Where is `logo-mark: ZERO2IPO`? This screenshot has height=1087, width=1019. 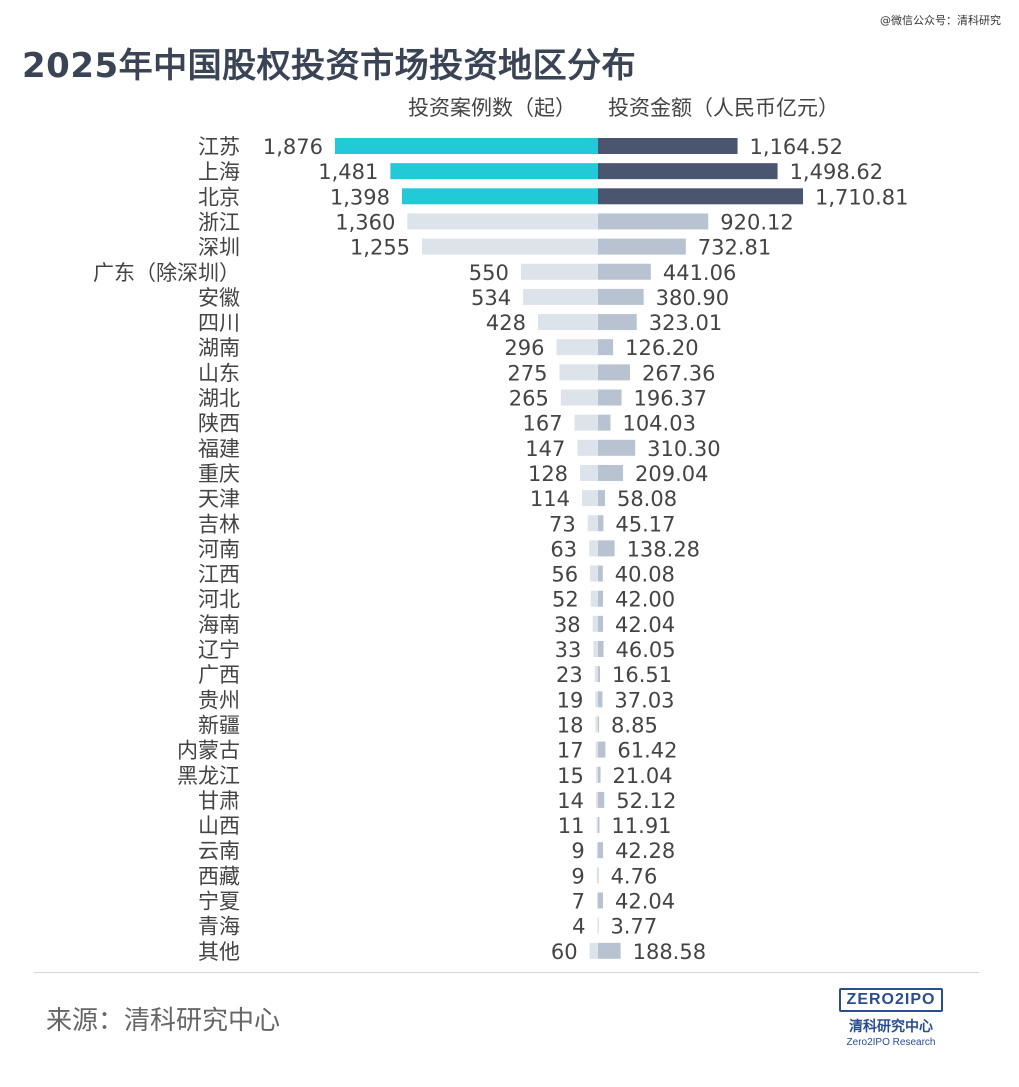 logo-mark: ZERO2IPO is located at coordinates (891, 1000).